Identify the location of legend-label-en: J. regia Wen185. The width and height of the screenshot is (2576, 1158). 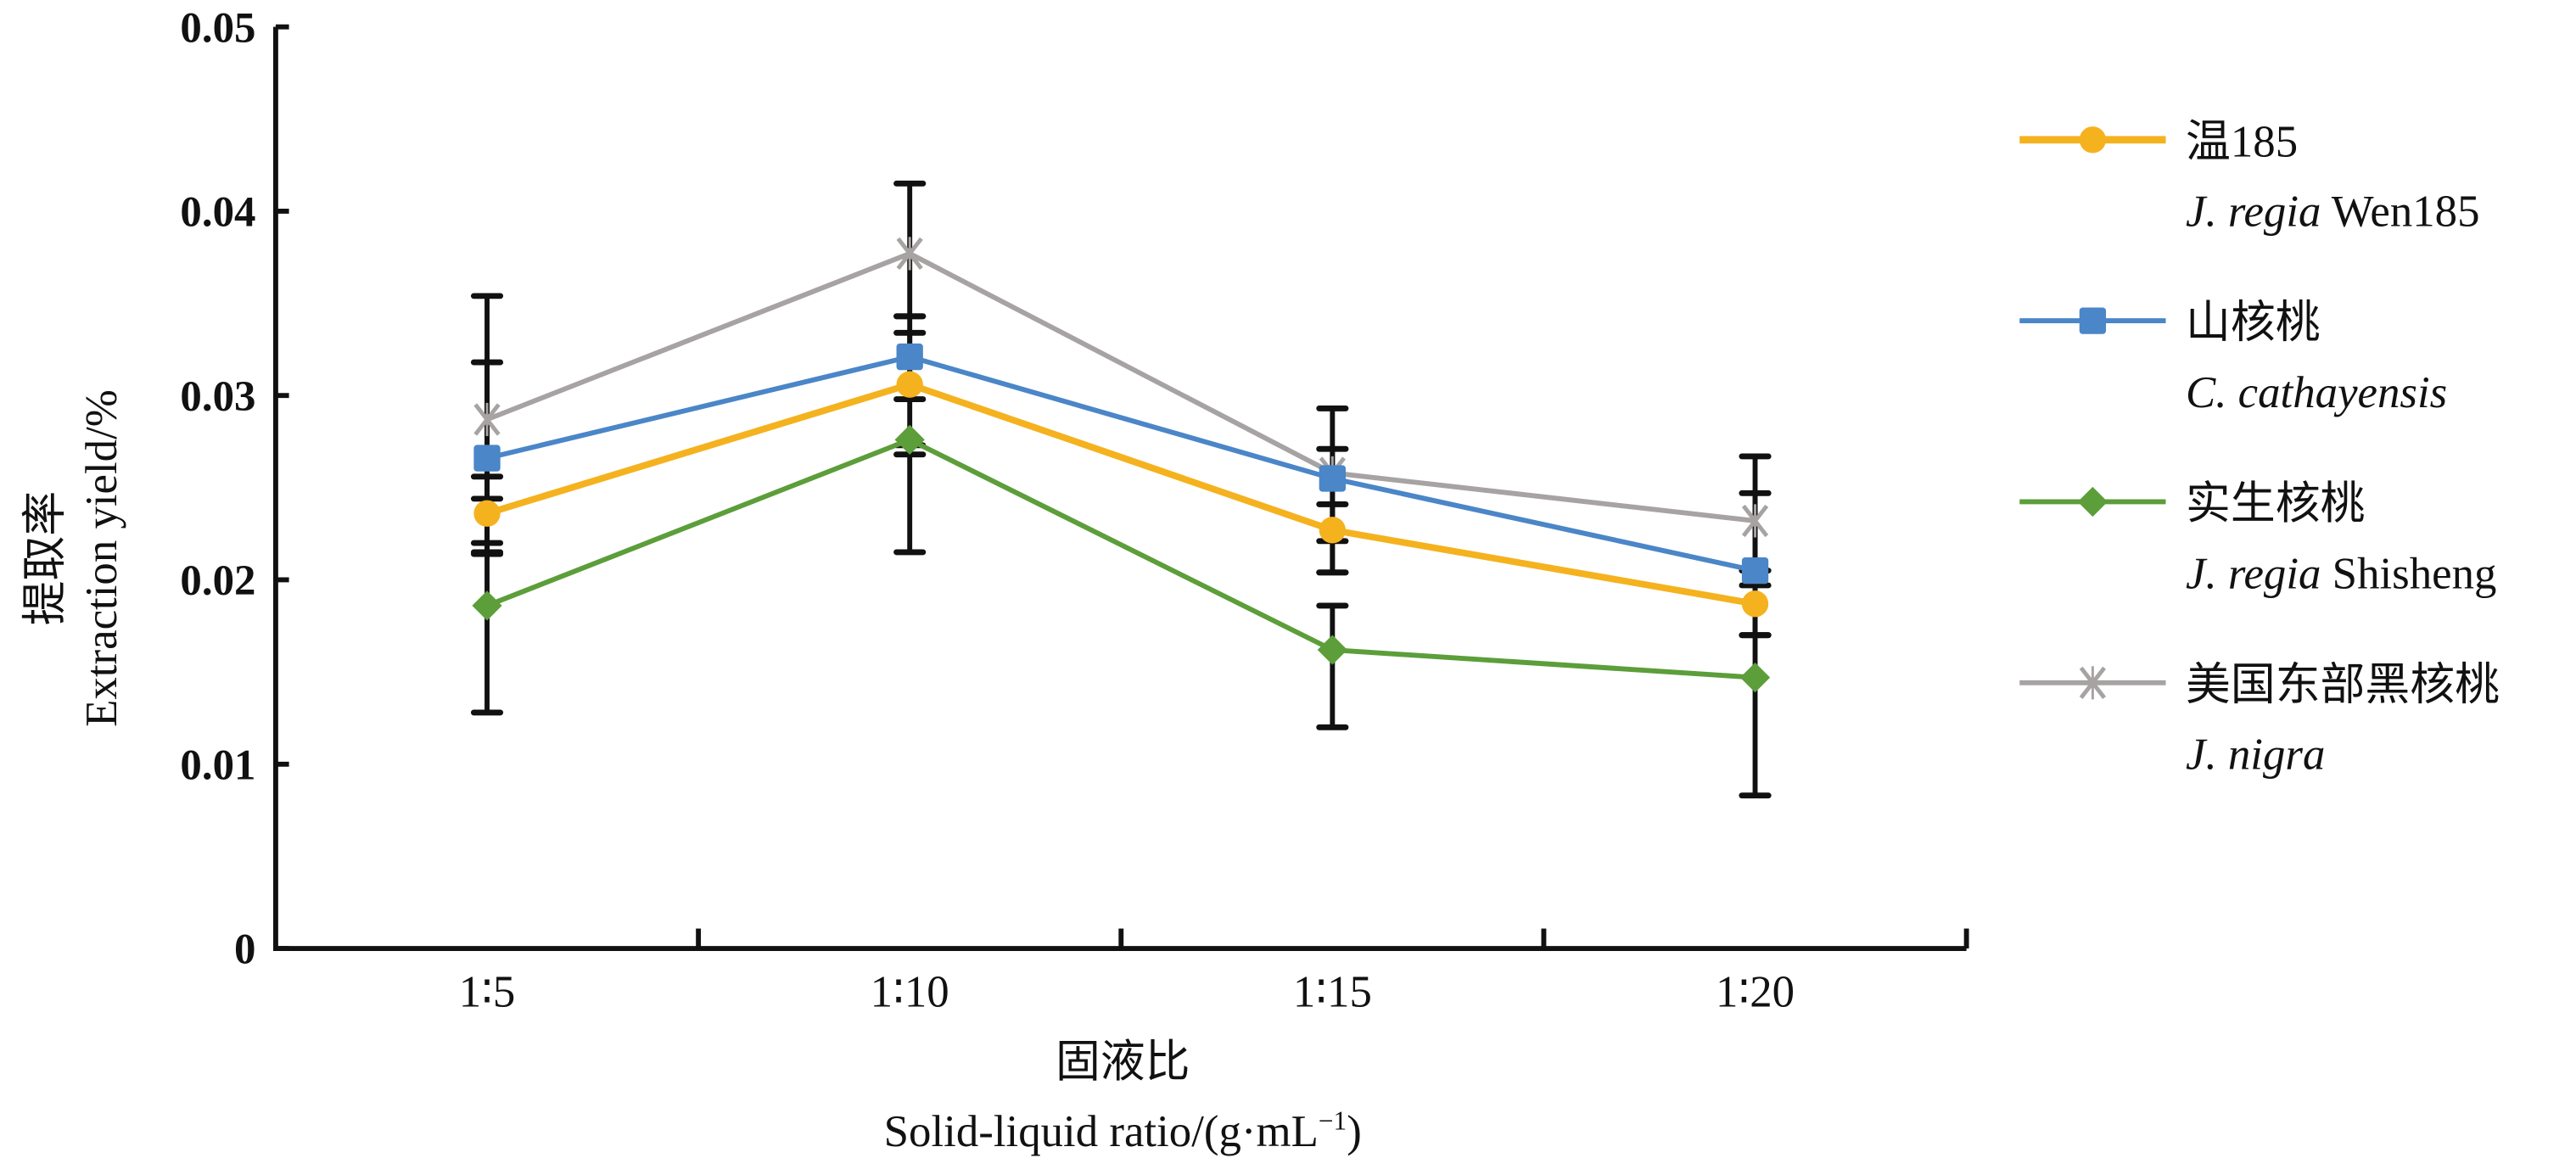
(2333, 212).